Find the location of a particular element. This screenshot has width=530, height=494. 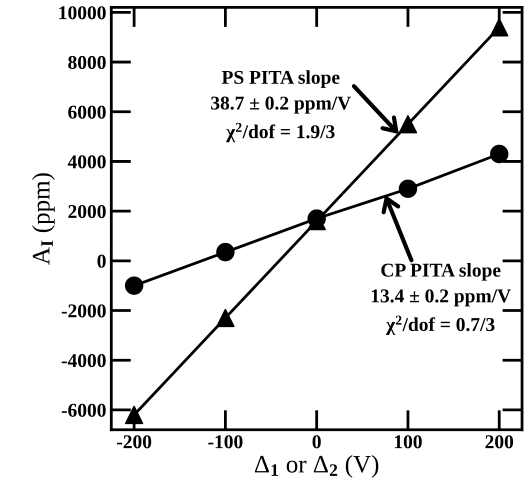

y-tick-label: 6000 is located at coordinates (87, 112).